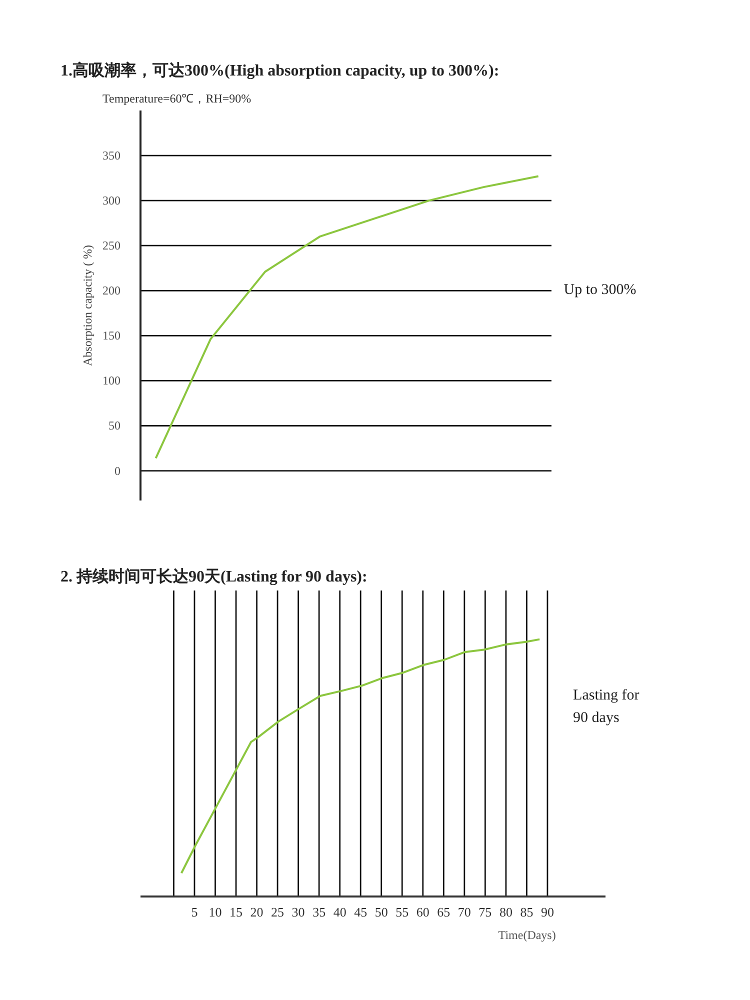 The height and width of the screenshot is (1000, 750). Describe the element at coordinates (280, 70) in the screenshot. I see `chart-title: 1.高吸潮率，可达300%(High absorption capacity, up to 300%):` at that location.